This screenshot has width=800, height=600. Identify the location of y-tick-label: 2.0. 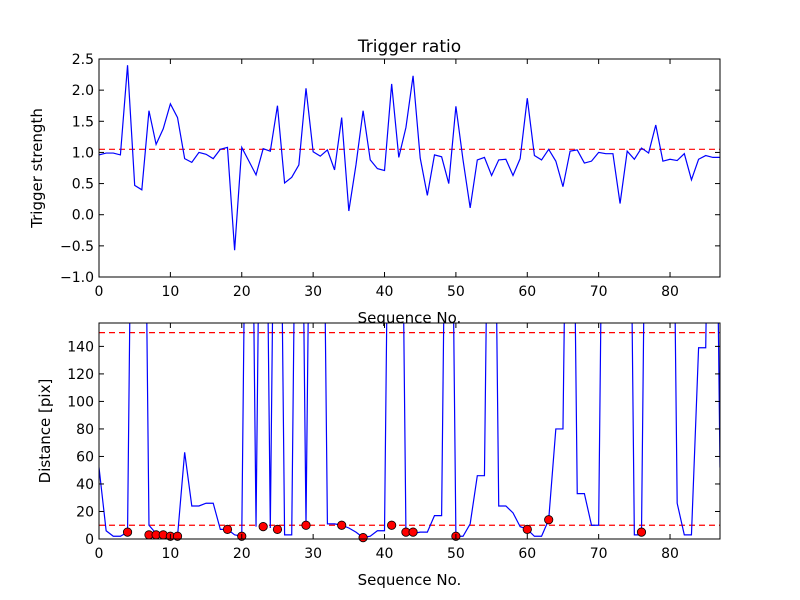
(83, 91).